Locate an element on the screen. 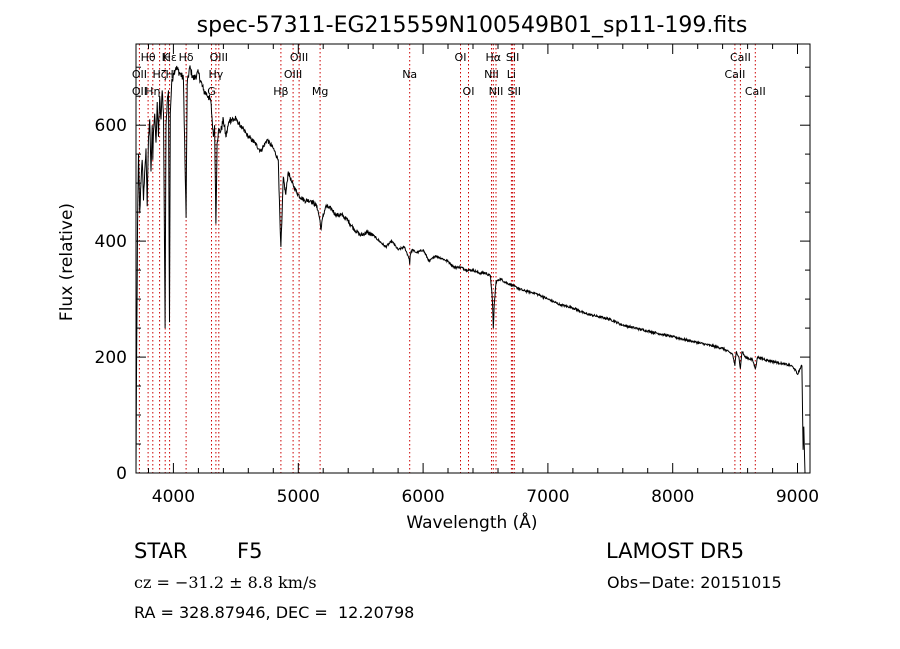 Image resolution: width=900 pixels, height=649 pixels. x-axis-label: Wavelength (Å) is located at coordinates (471, 522).